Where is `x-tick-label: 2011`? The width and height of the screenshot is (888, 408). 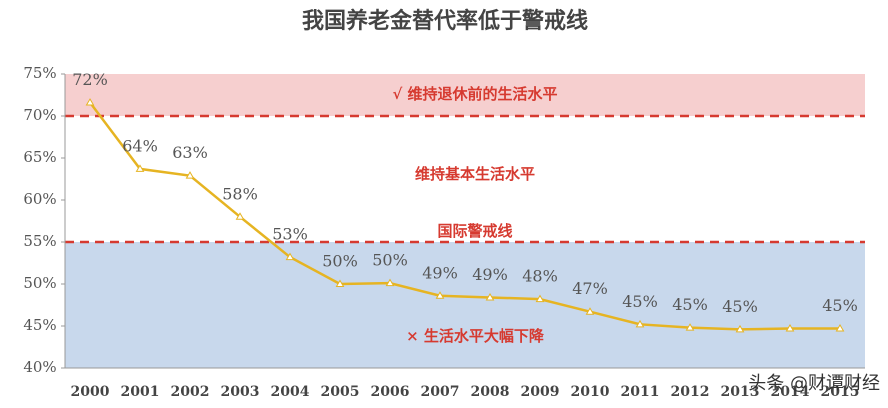 x-tick-label: 2011 is located at coordinates (640, 392).